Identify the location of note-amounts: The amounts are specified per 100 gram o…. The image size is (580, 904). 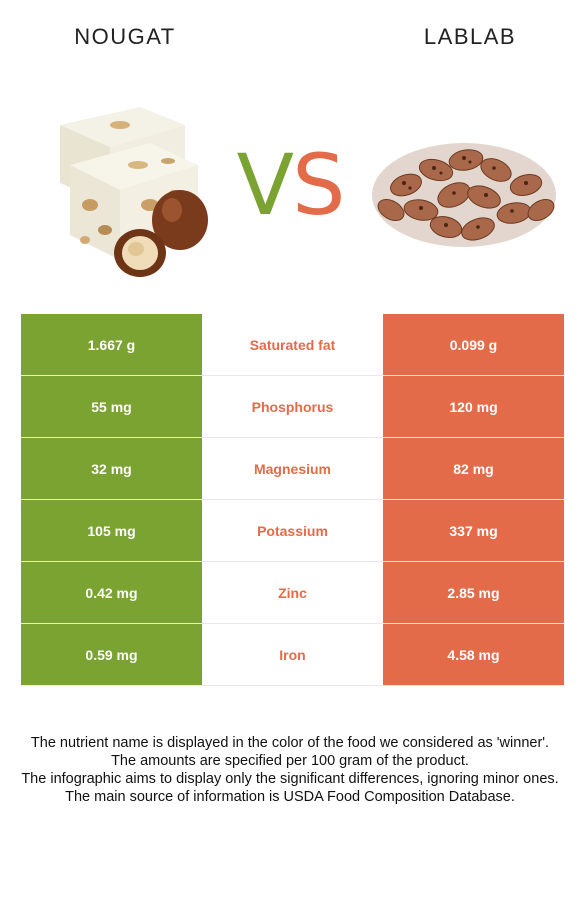
(290, 761).